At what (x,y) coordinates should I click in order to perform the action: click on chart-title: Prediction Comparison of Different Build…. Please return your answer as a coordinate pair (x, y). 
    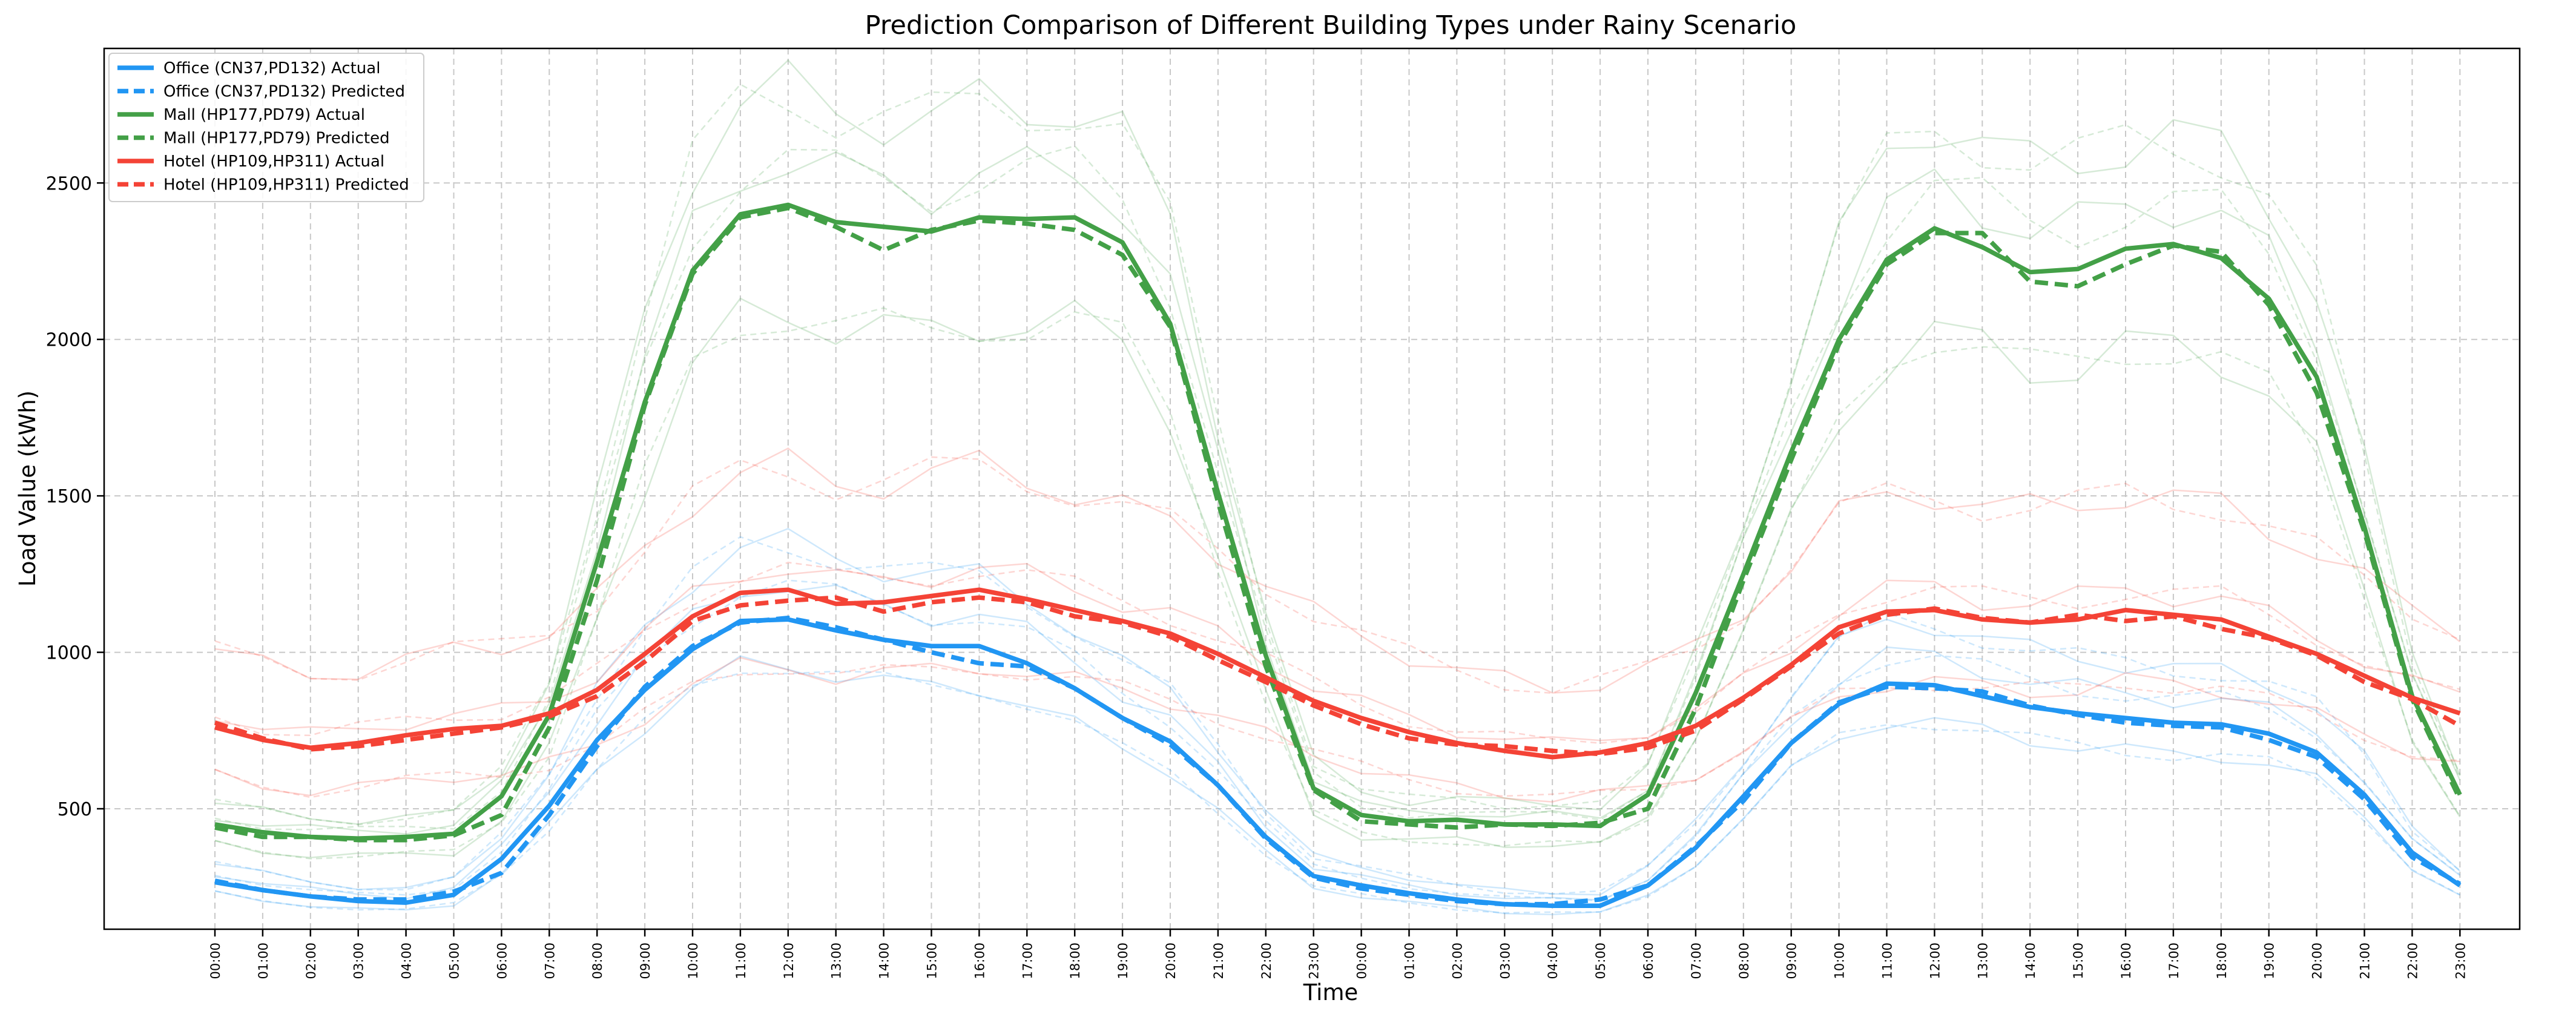
    Looking at the image, I should click on (1331, 25).